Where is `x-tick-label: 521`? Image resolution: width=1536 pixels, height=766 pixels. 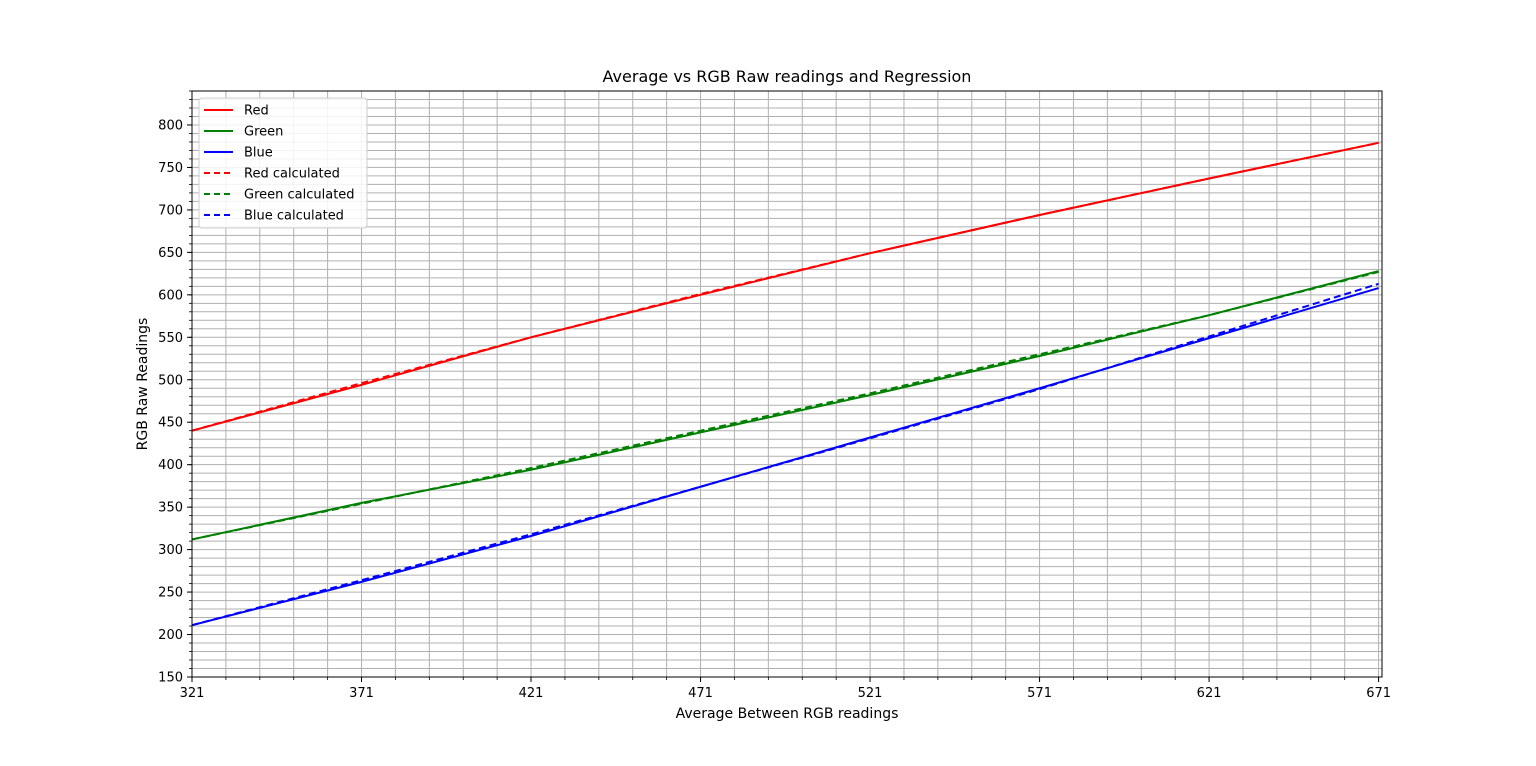 x-tick-label: 521 is located at coordinates (870, 693).